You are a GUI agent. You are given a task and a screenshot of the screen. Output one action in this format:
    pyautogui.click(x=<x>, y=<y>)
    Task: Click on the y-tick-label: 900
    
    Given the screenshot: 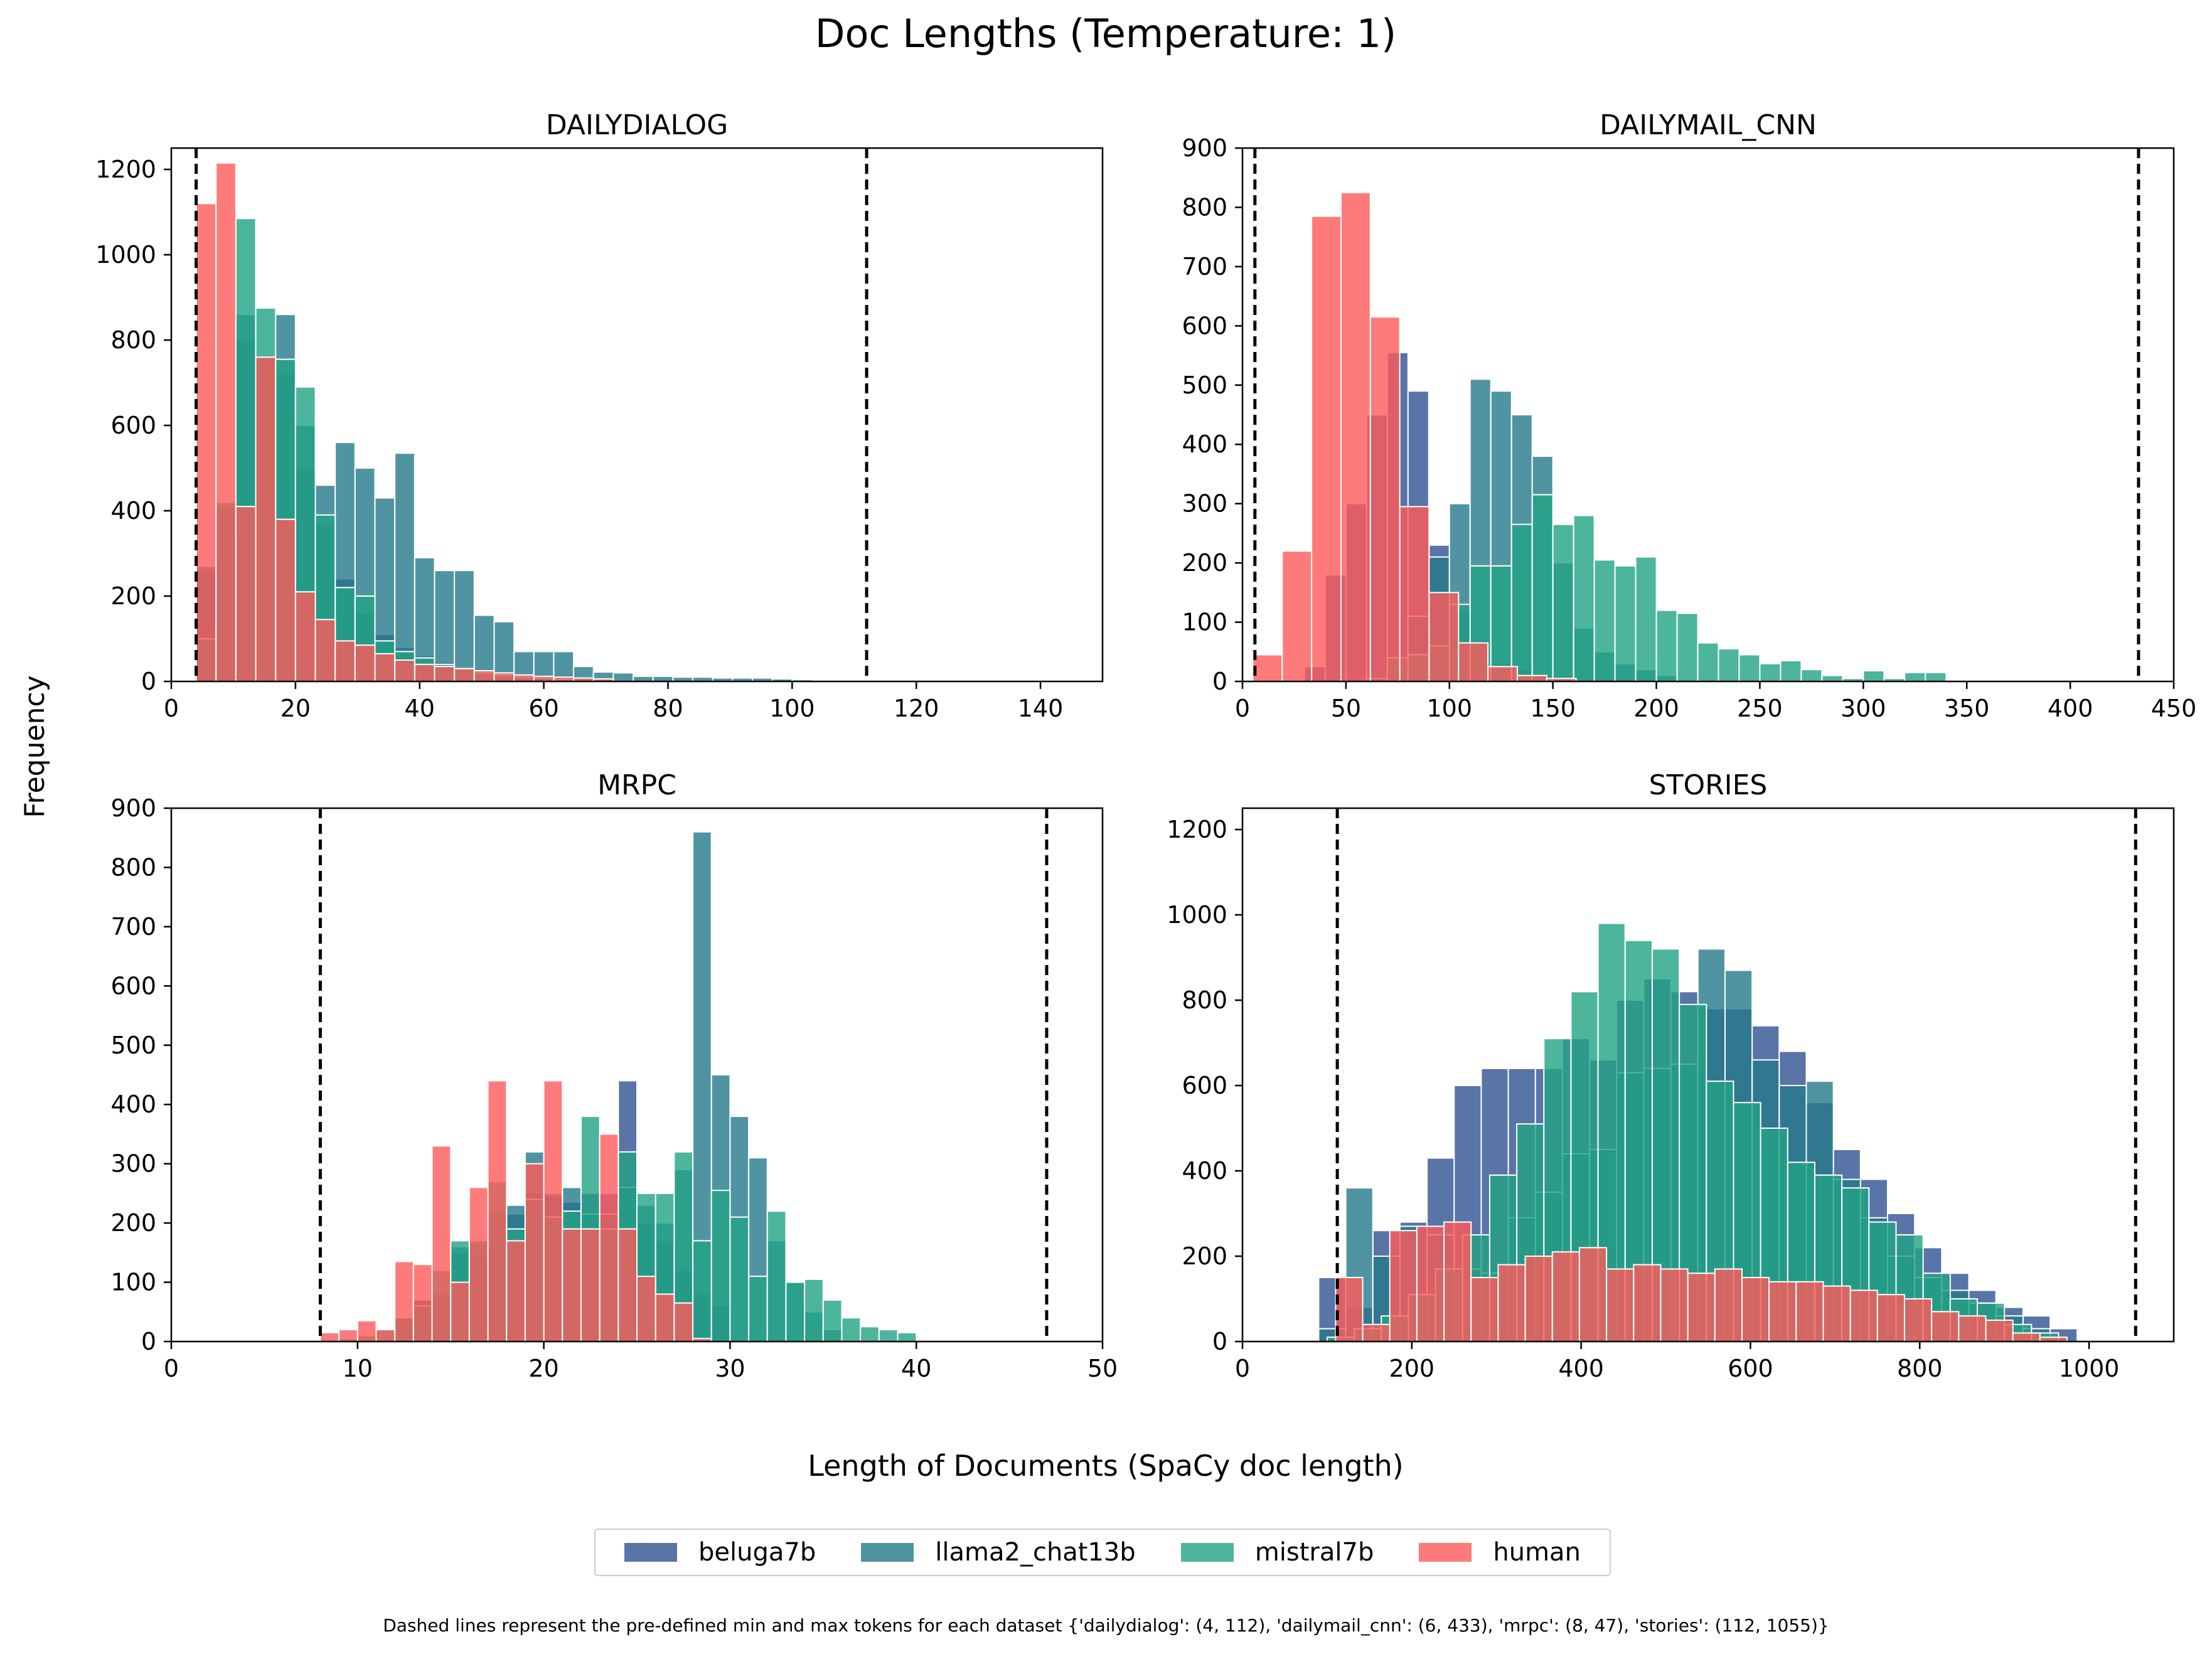 What is the action you would take?
    pyautogui.click(x=1204, y=148)
    